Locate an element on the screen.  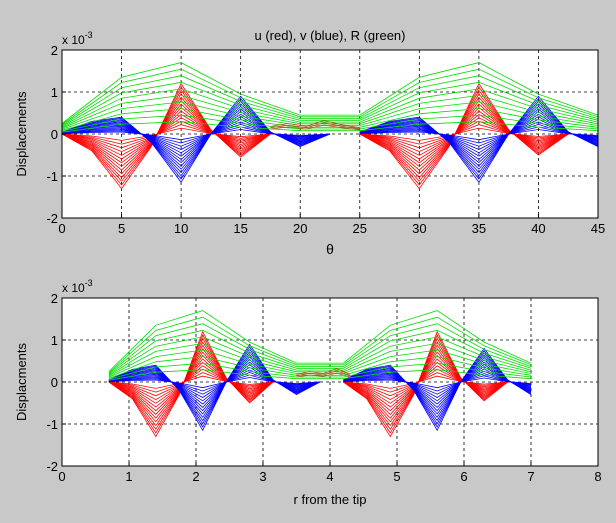
top-x-tick-label: 10 is located at coordinates (181, 228).